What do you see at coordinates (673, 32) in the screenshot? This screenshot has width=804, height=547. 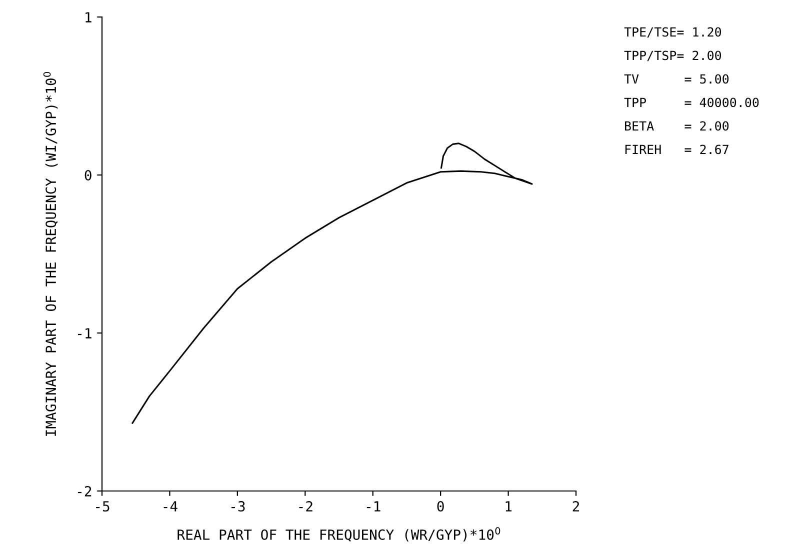 I see `text: TPE/TSE= 1.20` at bounding box center [673, 32].